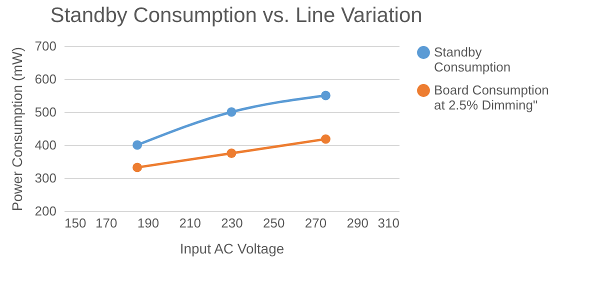  Describe the element at coordinates (75, 223) in the screenshot. I see `x-tick-label: 150` at that location.